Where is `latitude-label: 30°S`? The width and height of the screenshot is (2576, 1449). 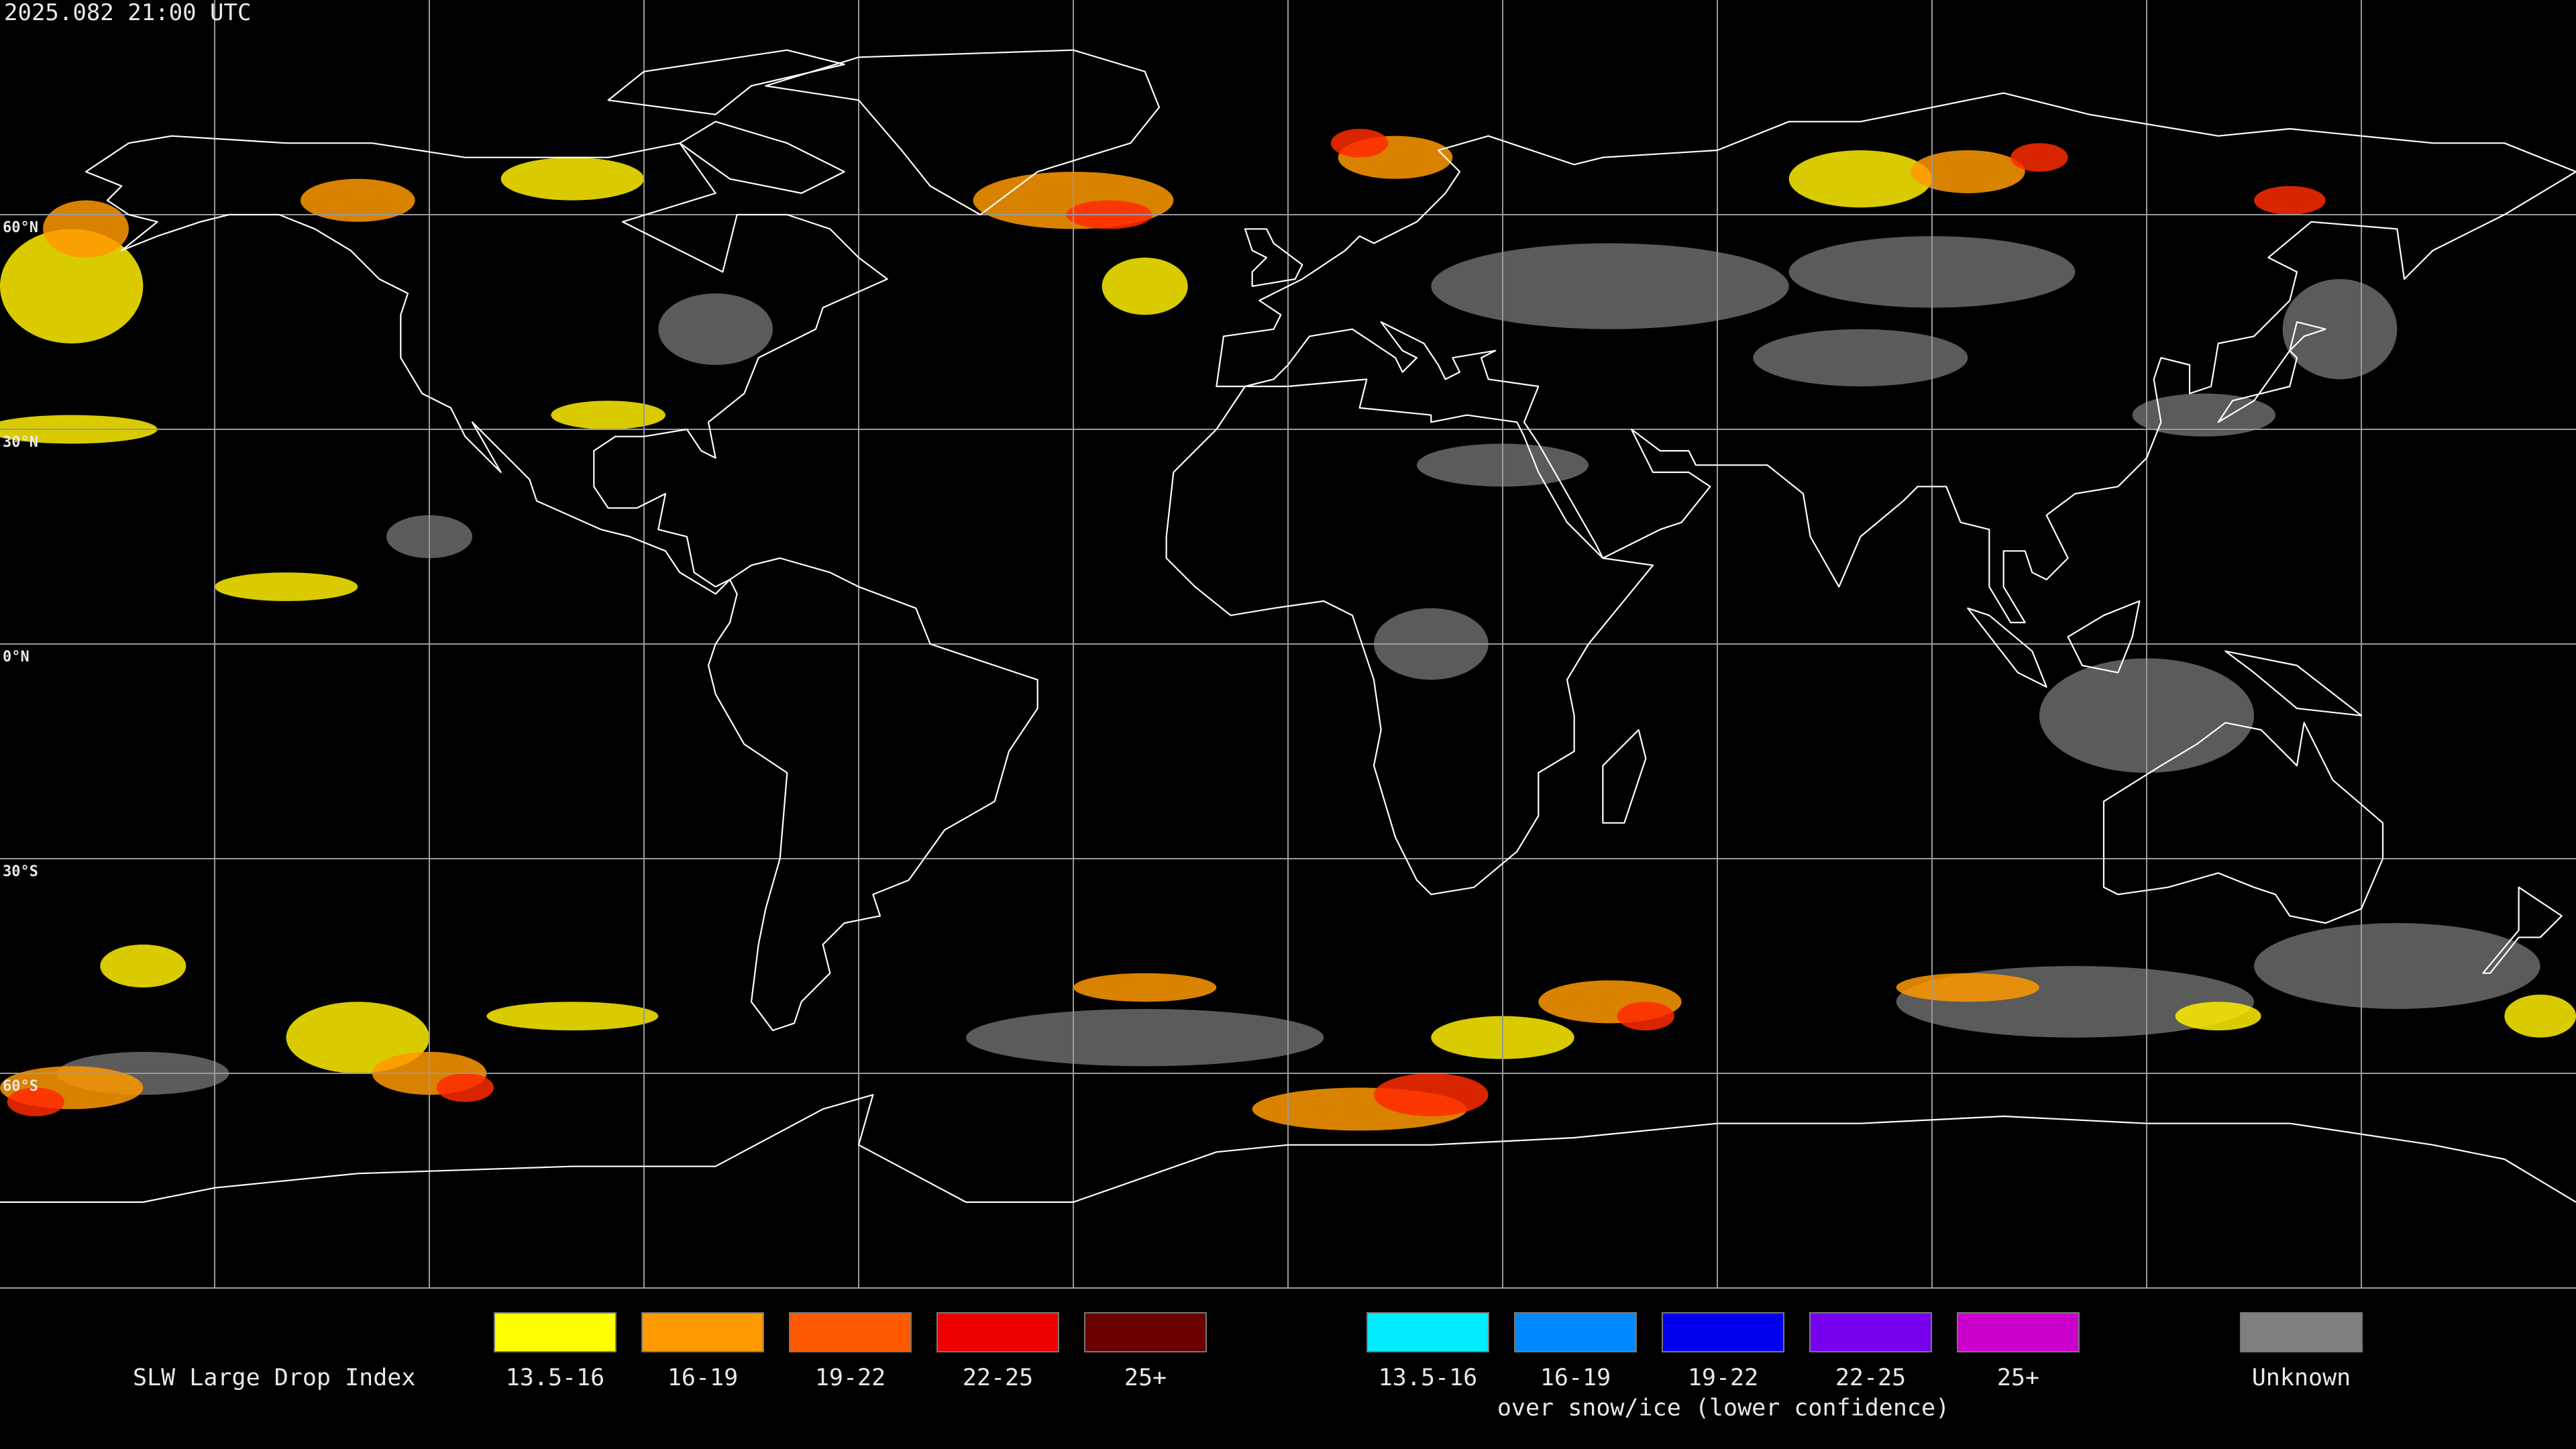
latitude-label: 30°S is located at coordinates (20, 871).